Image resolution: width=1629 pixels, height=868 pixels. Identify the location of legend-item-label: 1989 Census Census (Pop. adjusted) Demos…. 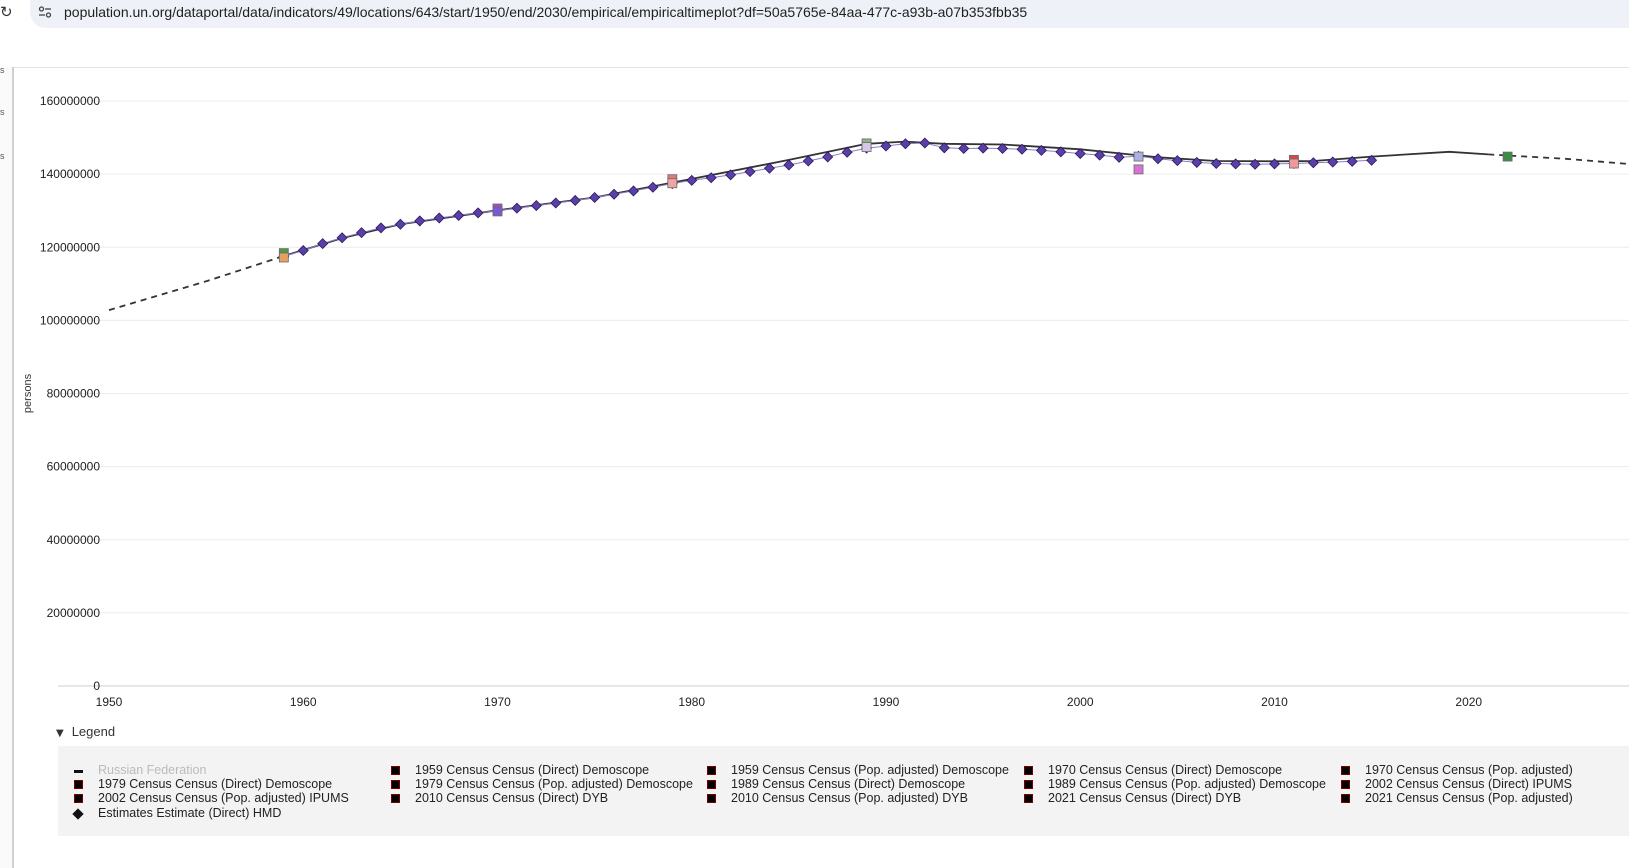
(1187, 784).